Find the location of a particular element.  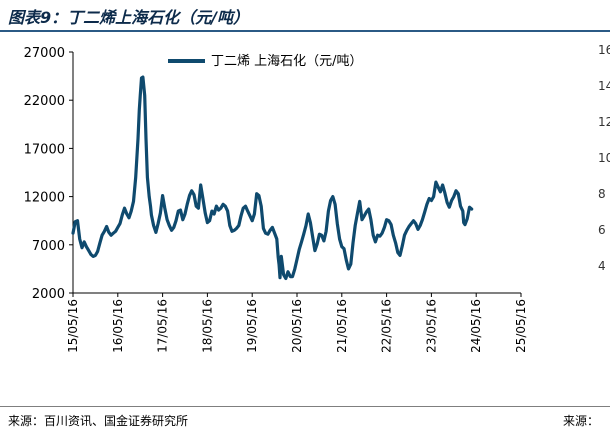

adjacent-tick-label: 8 is located at coordinates (602, 194).